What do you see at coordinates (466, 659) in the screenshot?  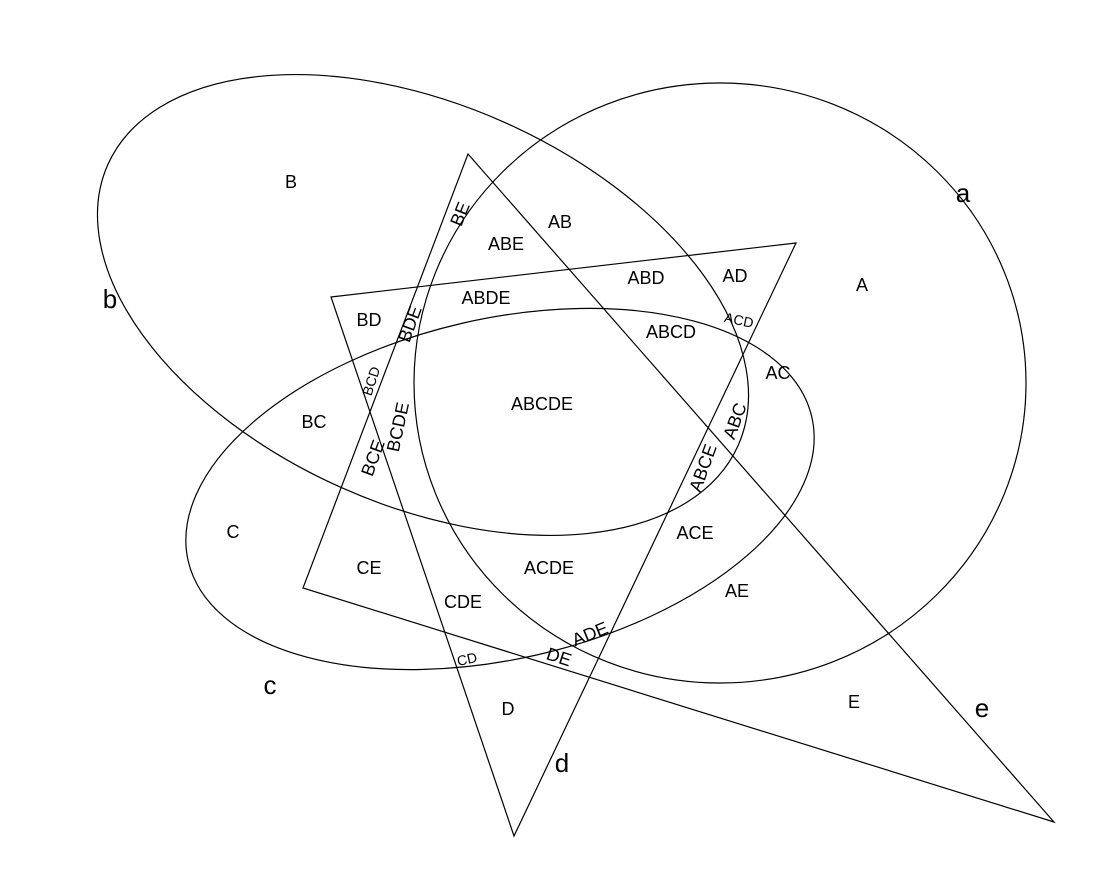 I see `region-CD: CD` at bounding box center [466, 659].